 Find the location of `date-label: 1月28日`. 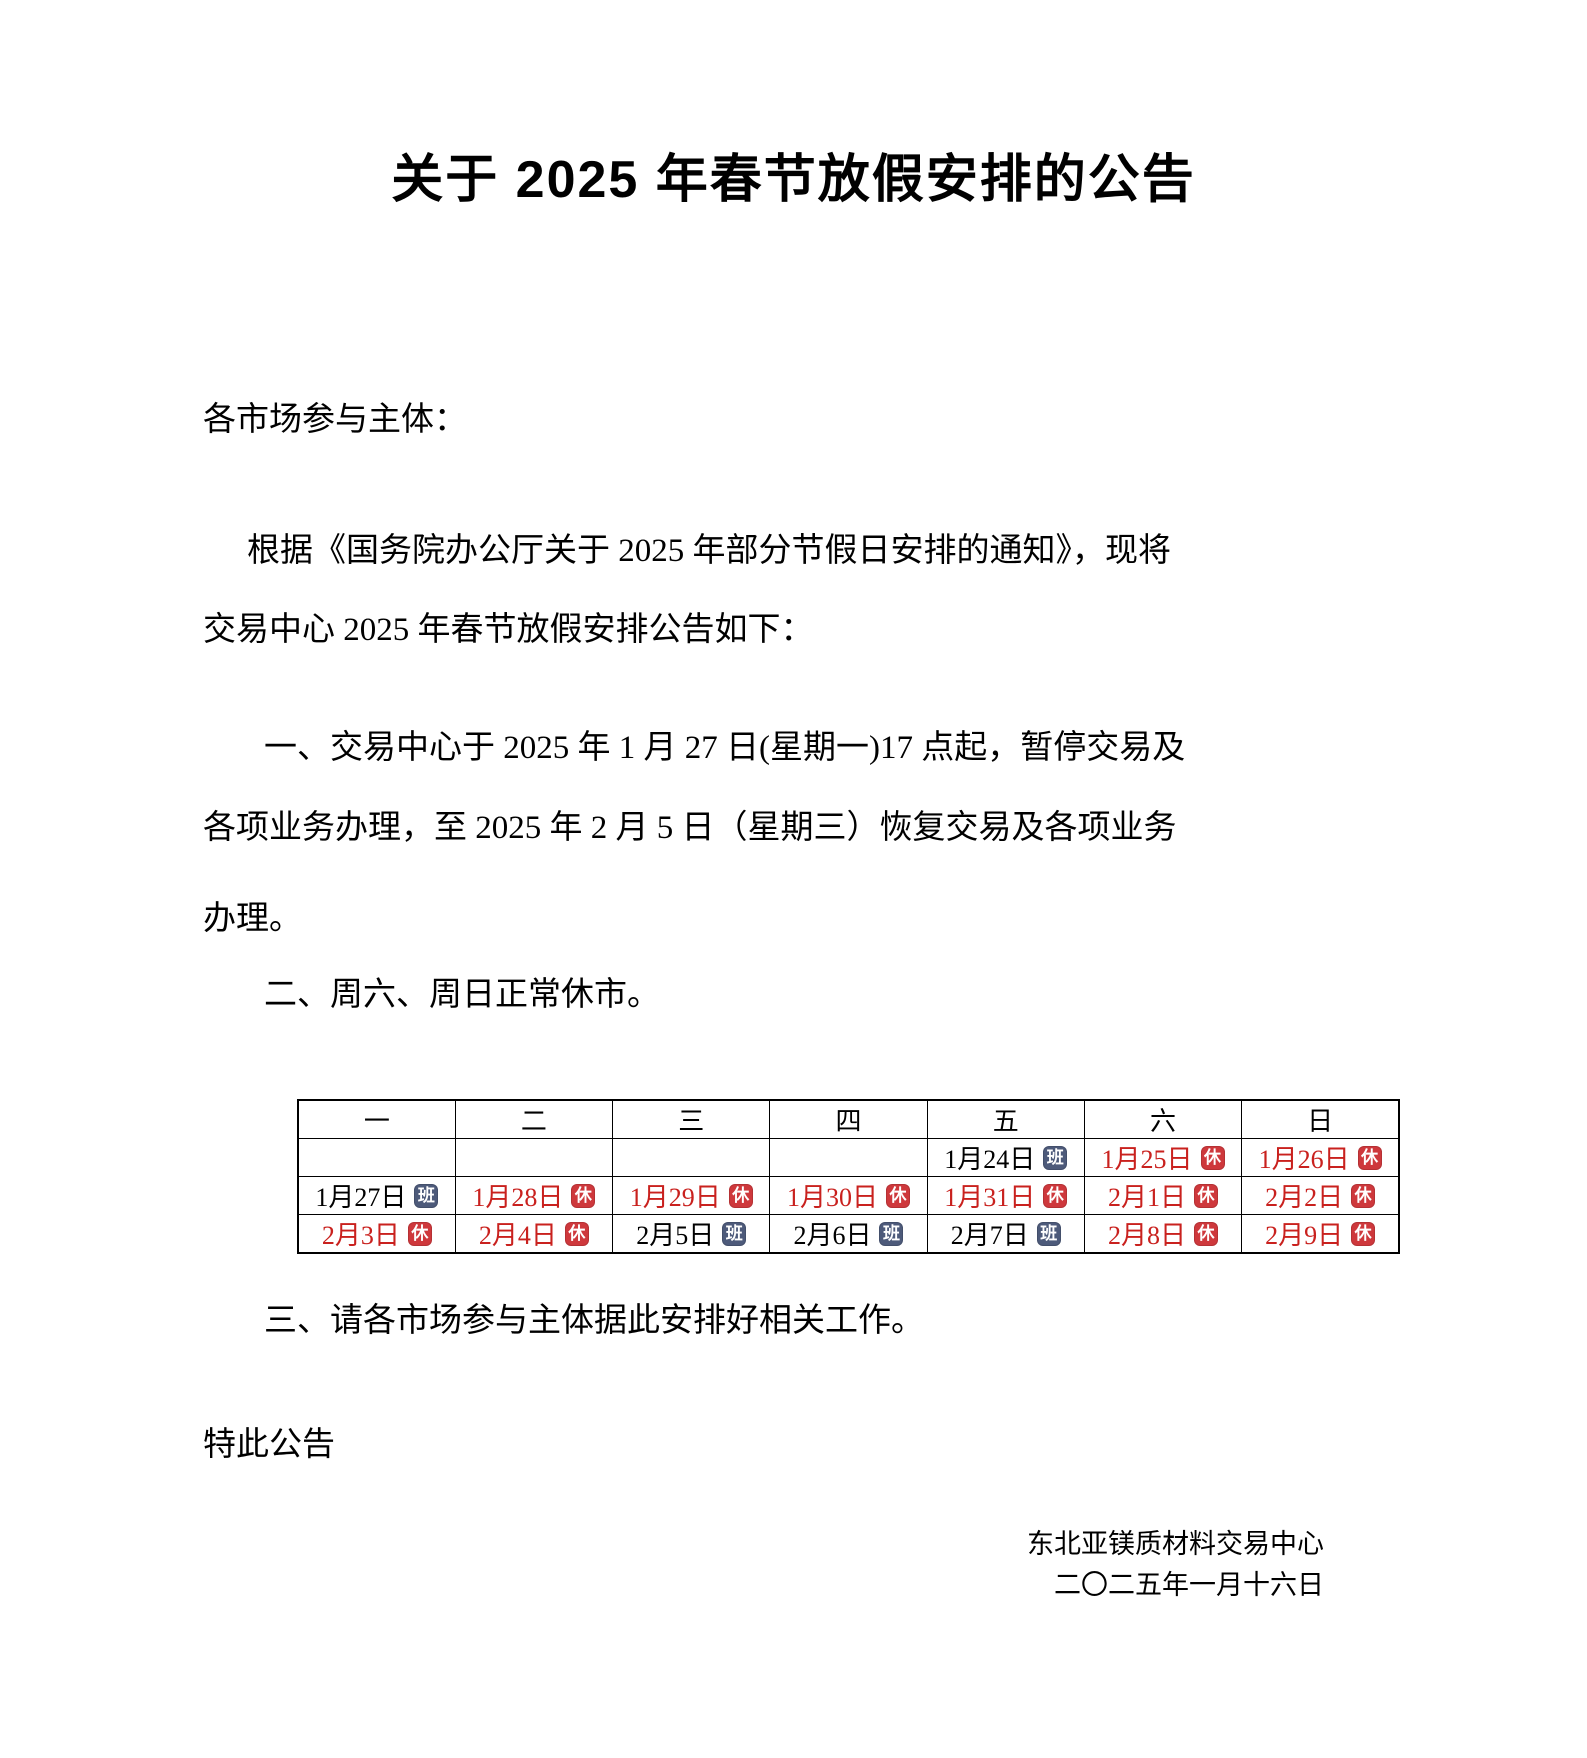

date-label: 1月28日 is located at coordinates (518, 1197).